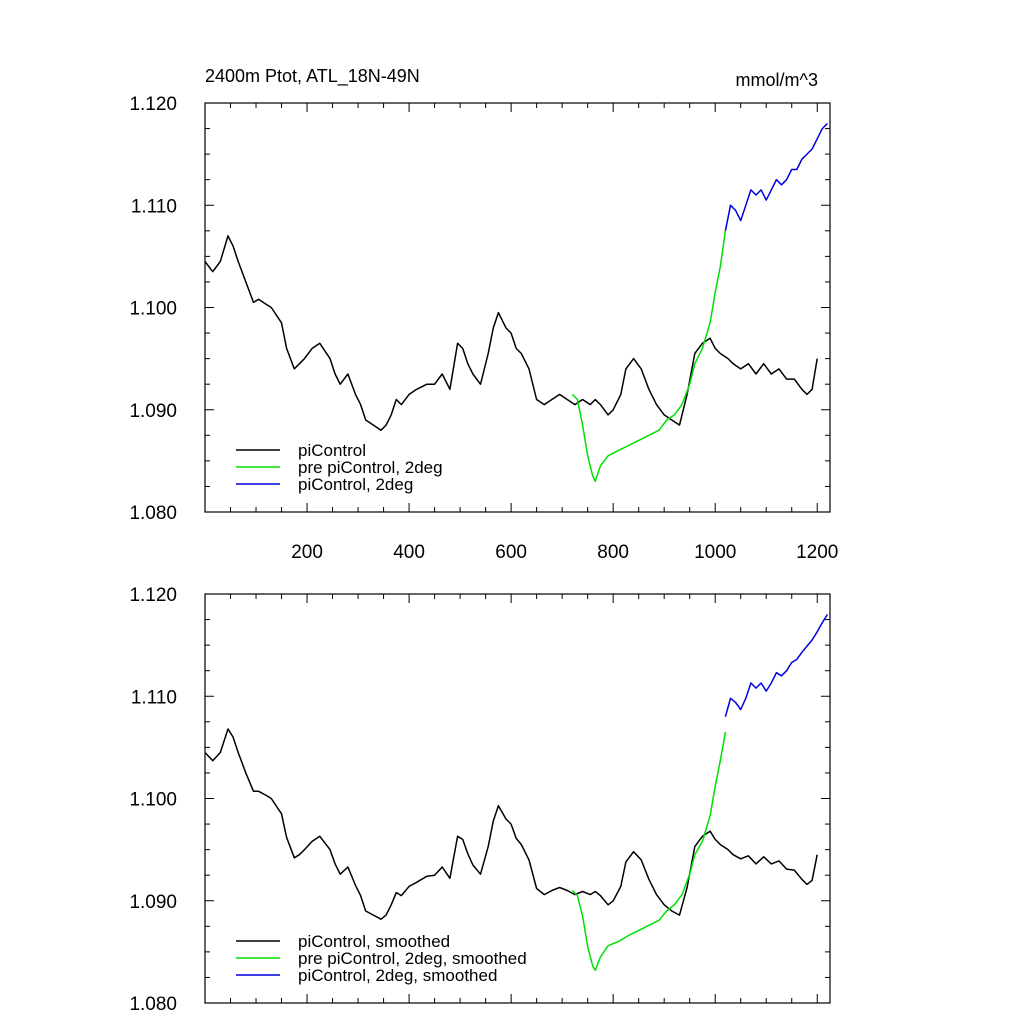 This screenshot has height=1024, width=1024. Describe the element at coordinates (511, 552) in the screenshot. I see `x-tick-label: 600` at that location.